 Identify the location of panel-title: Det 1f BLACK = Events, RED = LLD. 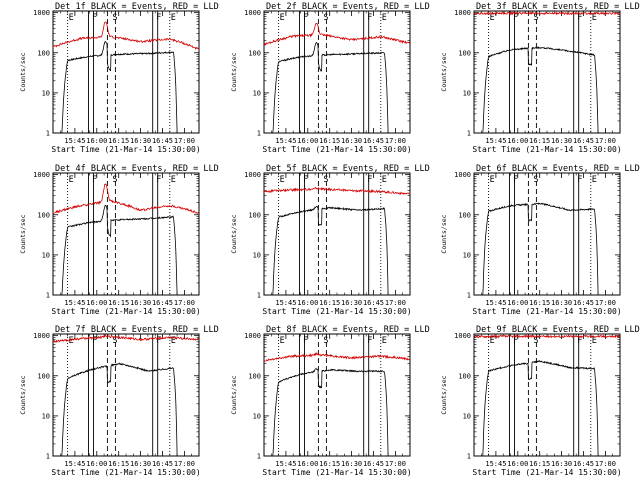
(137, 7).